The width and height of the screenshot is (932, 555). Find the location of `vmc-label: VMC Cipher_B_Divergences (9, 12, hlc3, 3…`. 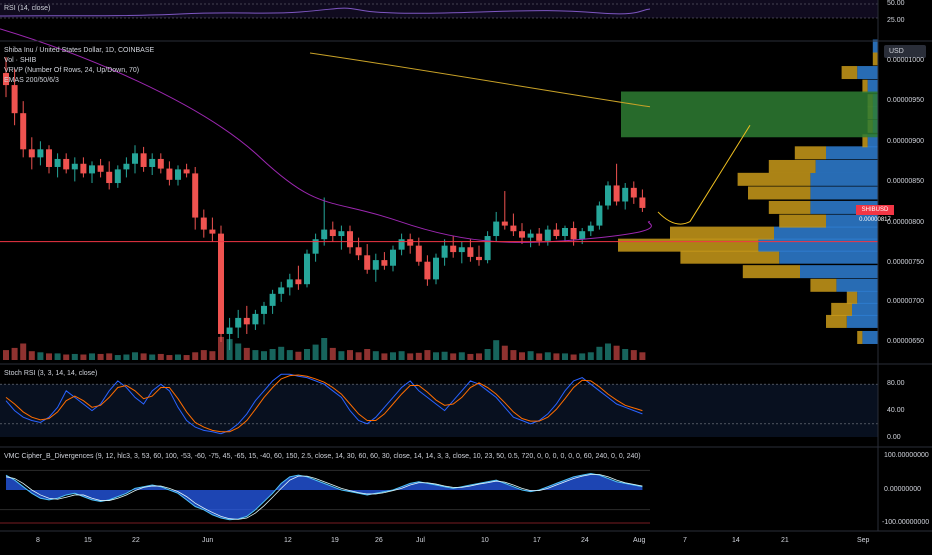

vmc-label: VMC Cipher_B_Divergences (9, 12, hlc3, 3… is located at coordinates (322, 456).